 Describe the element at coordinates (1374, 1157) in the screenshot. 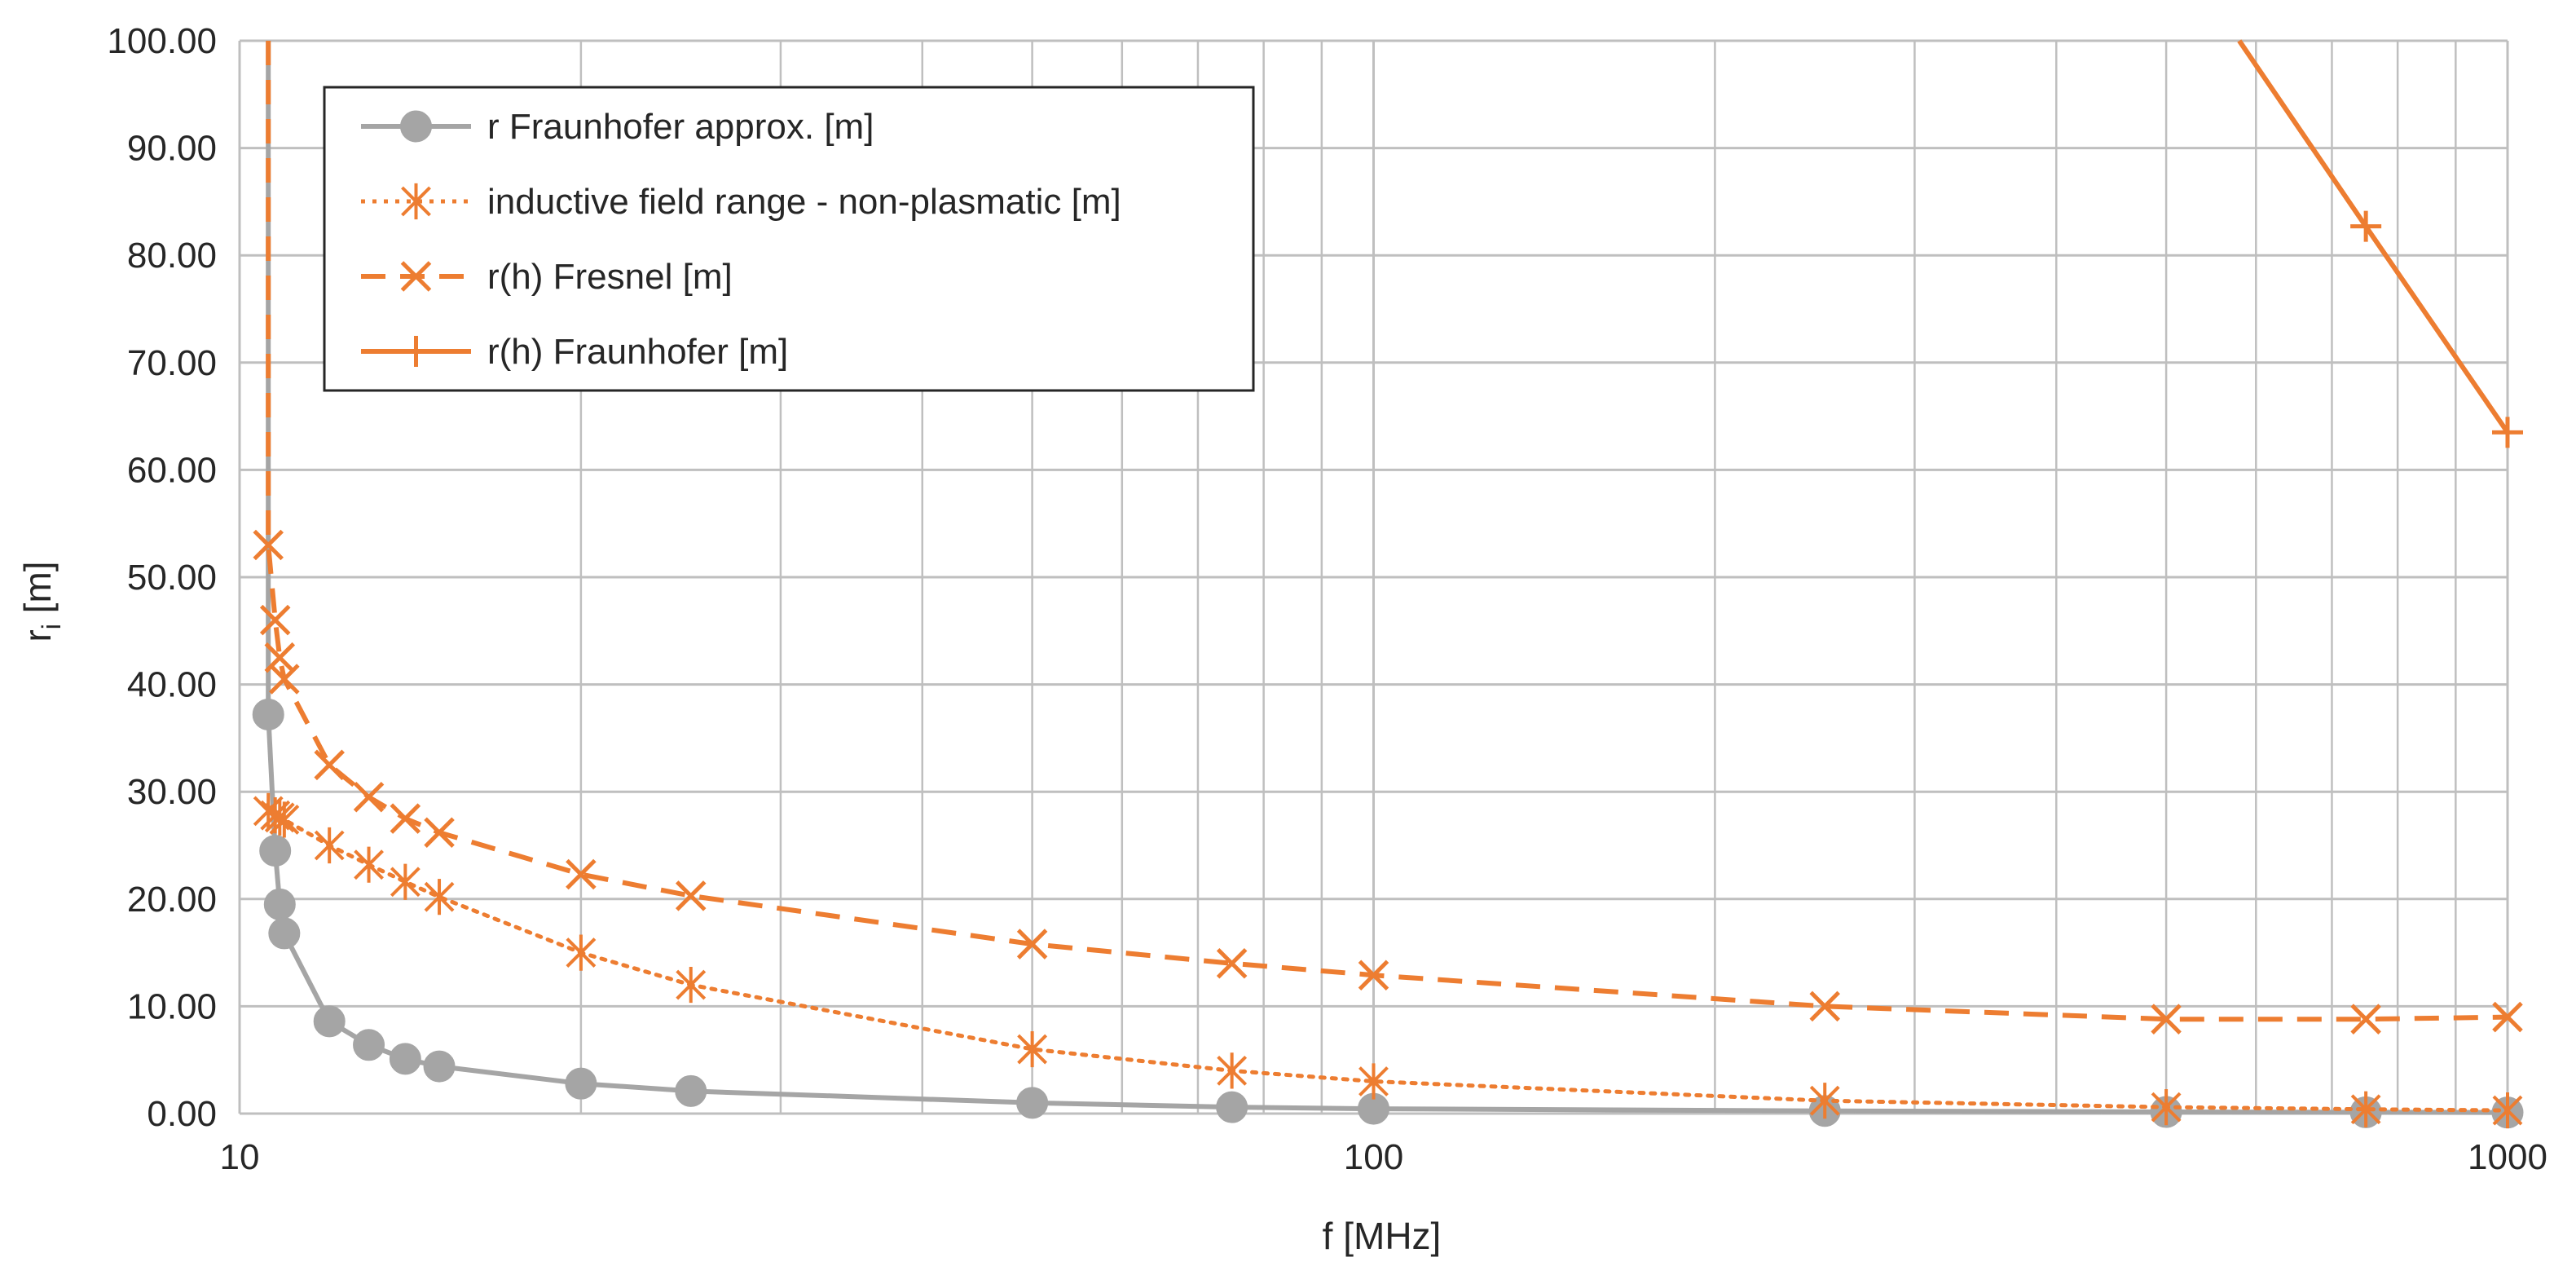

I see `x-tick-label: 100` at that location.